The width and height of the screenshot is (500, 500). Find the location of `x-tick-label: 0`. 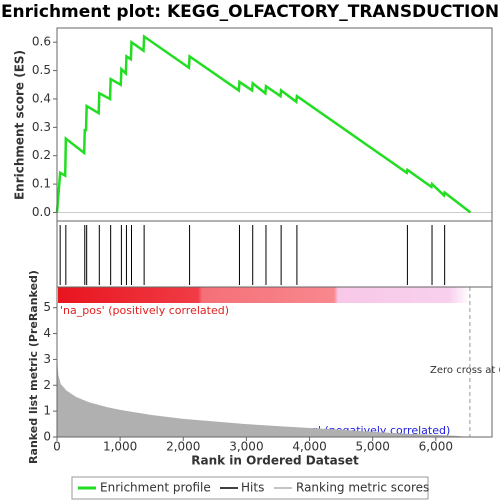

x-tick-label: 0 is located at coordinates (57, 447).